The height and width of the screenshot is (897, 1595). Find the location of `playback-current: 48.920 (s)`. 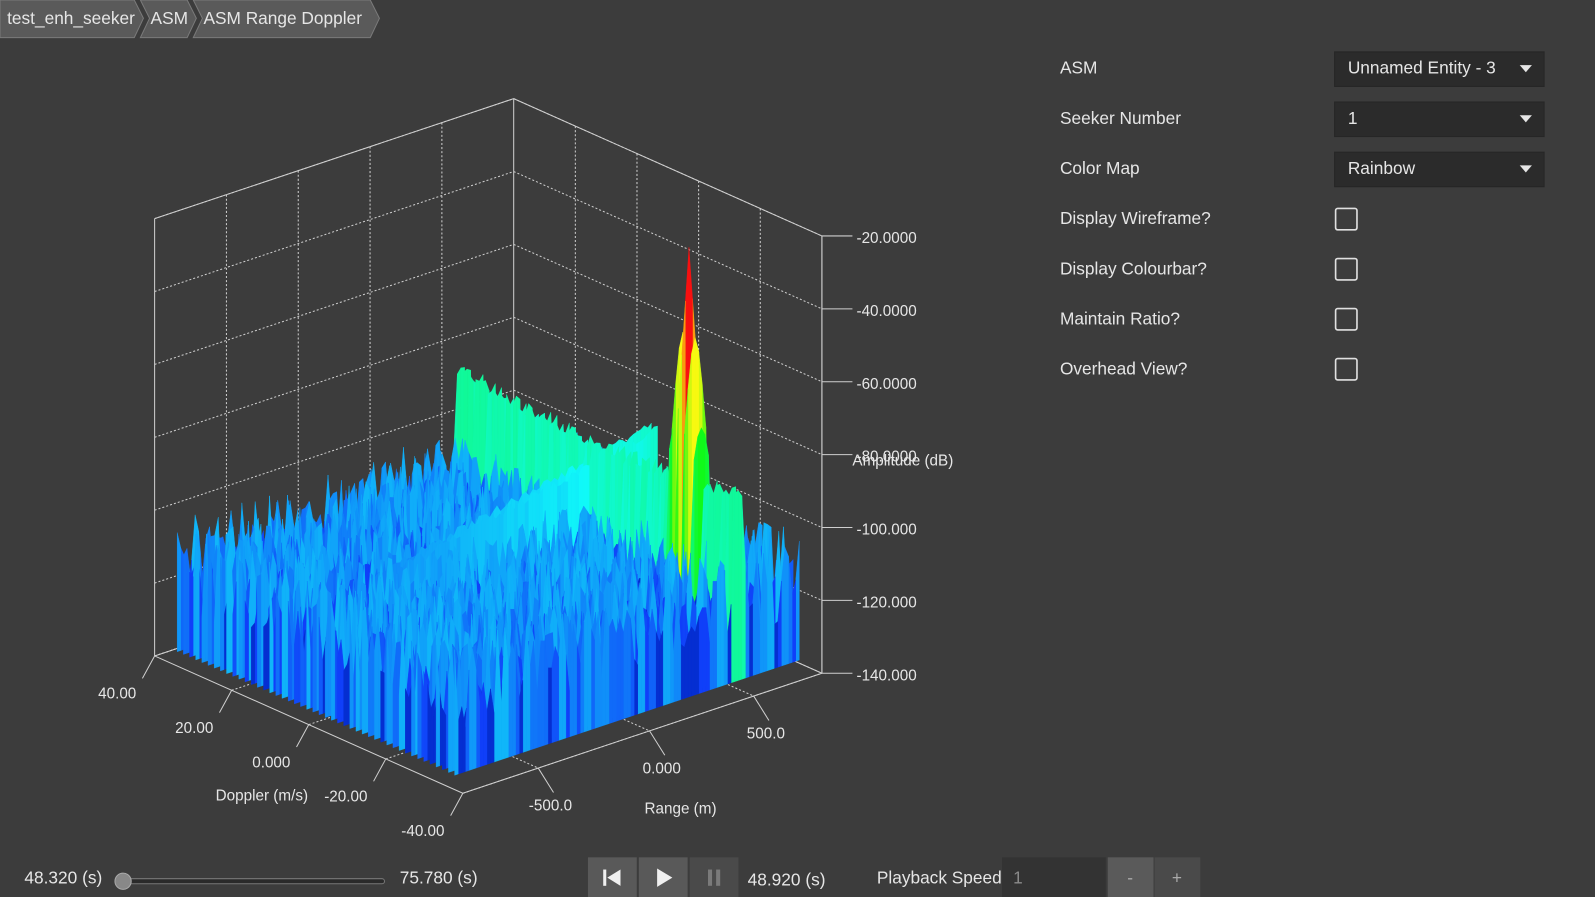

playback-current: 48.920 (s) is located at coordinates (787, 879).